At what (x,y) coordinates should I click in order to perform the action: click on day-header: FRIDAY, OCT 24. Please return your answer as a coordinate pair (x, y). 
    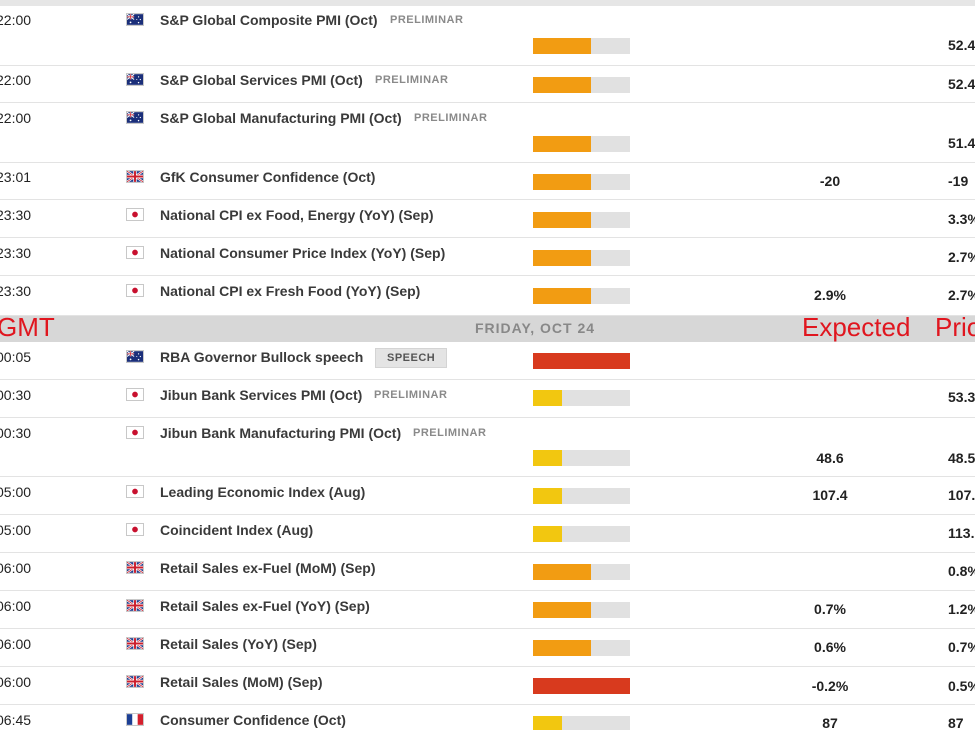
    Looking at the image, I should click on (487, 329).